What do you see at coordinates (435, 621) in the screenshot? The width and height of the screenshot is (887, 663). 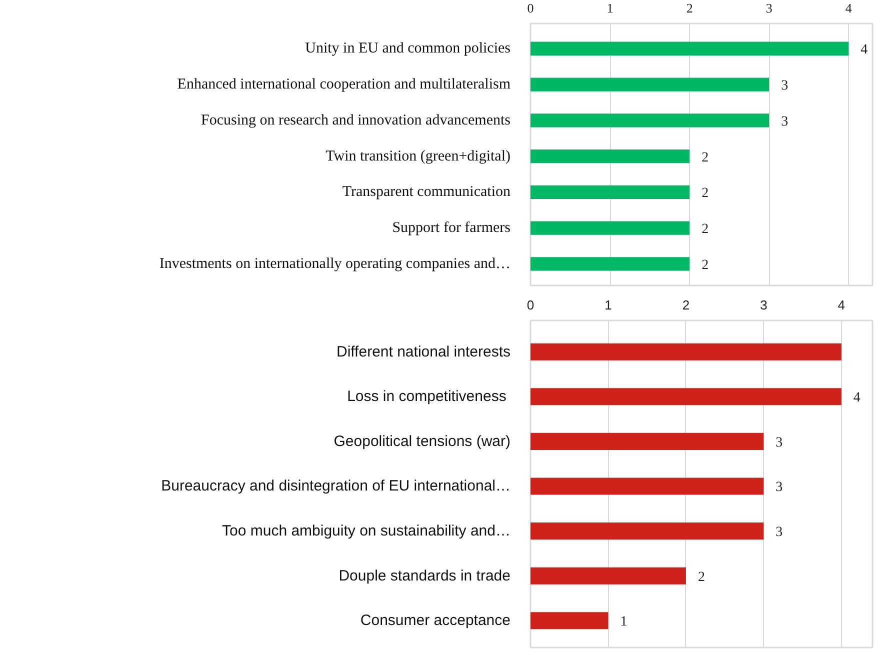 I see `y-tick-label: Consumer acceptance` at bounding box center [435, 621].